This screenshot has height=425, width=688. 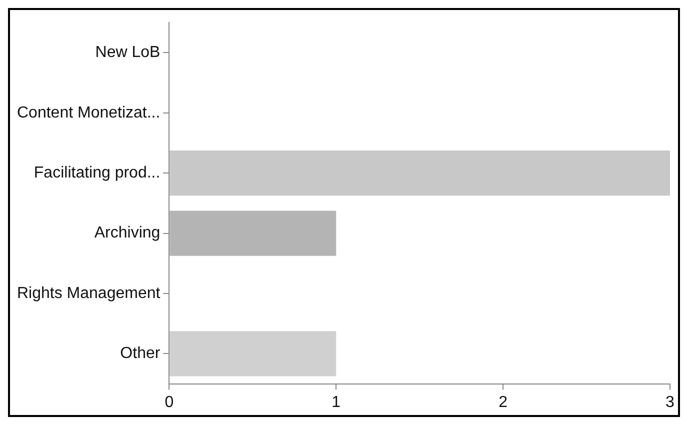 I want to click on y-tick-label: Other, so click(x=140, y=353).